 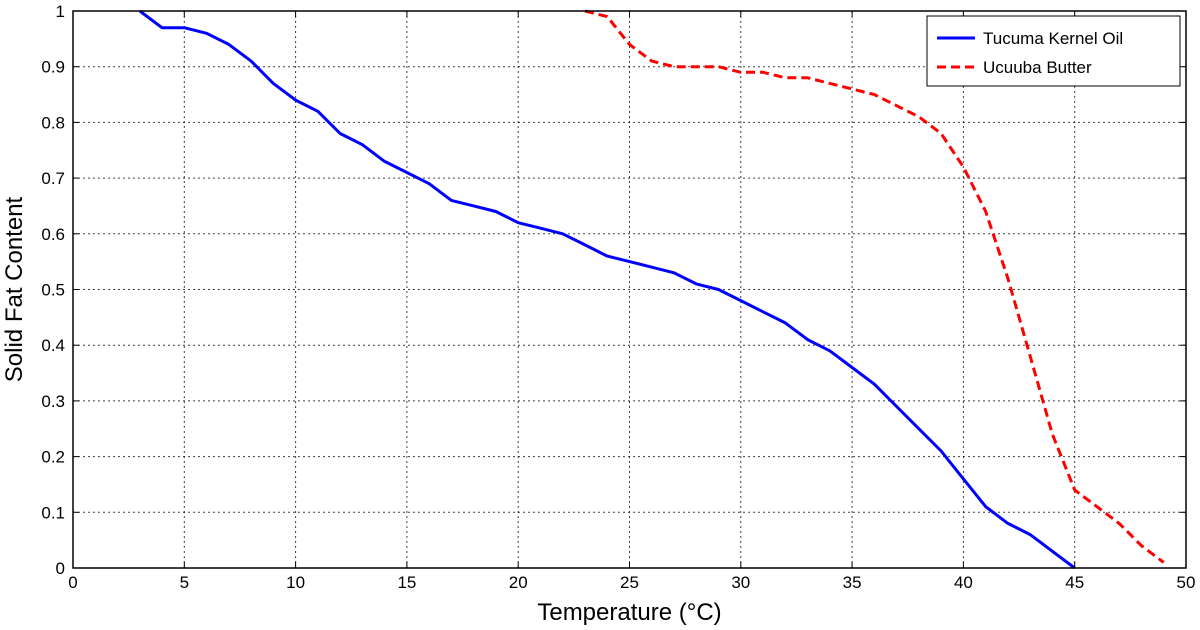 I want to click on x-tick-label: 25, so click(x=629, y=582).